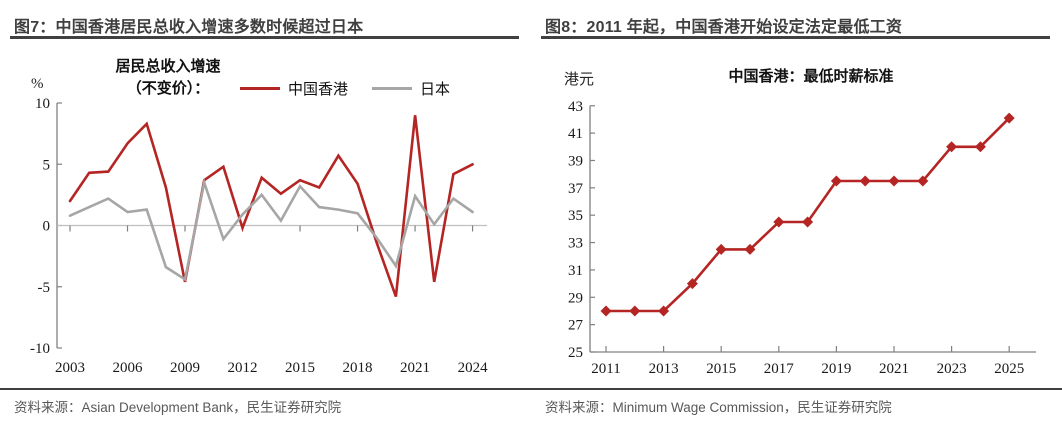 The width and height of the screenshot is (1062, 426). I want to click on x-tick-label: 2023, so click(952, 369).